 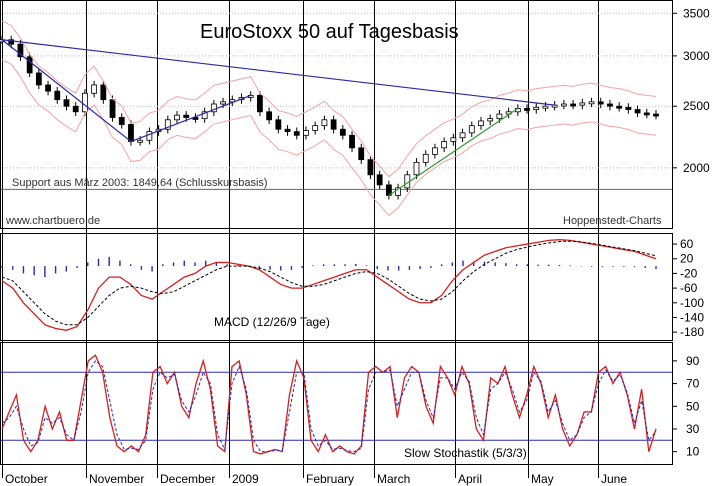 What do you see at coordinates (689, 273) in the screenshot?
I see `macd-tick-label: -20` at bounding box center [689, 273].